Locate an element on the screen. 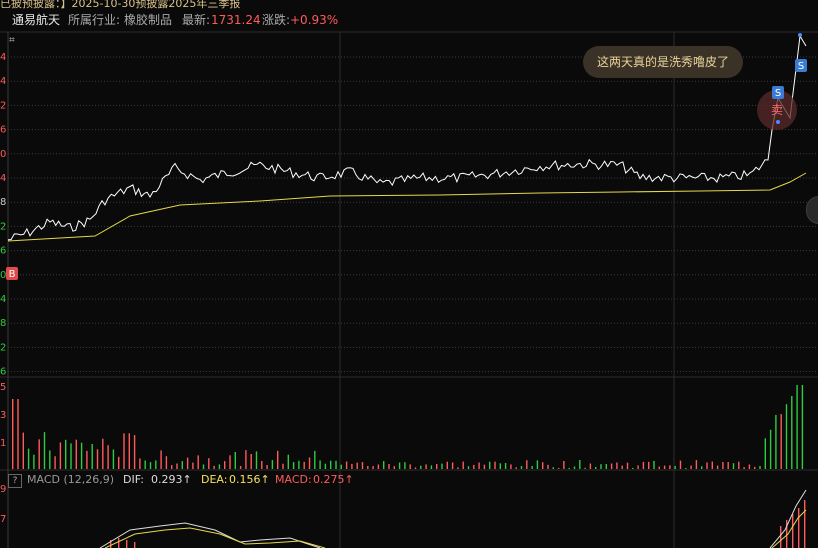 Image resolution: width=818 pixels, height=548 pixels. dea-line-tail is located at coordinates (789, 528).